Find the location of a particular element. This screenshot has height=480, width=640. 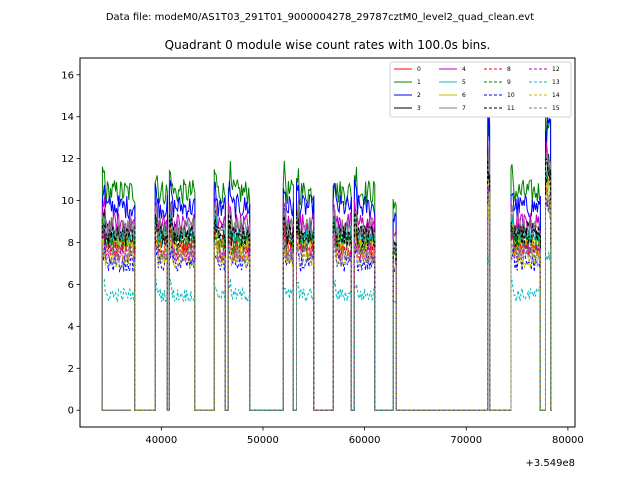

x-tick-label: 40000 is located at coordinates (161, 440).